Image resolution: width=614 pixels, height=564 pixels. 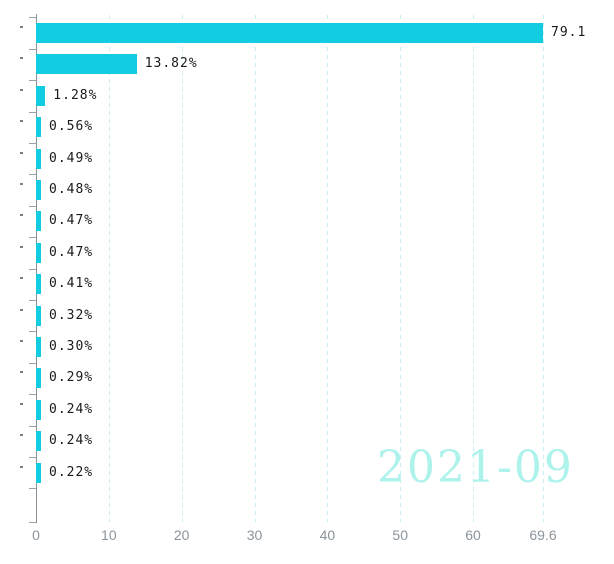 I want to click on bar-value-label: 79.1, so click(x=569, y=32).